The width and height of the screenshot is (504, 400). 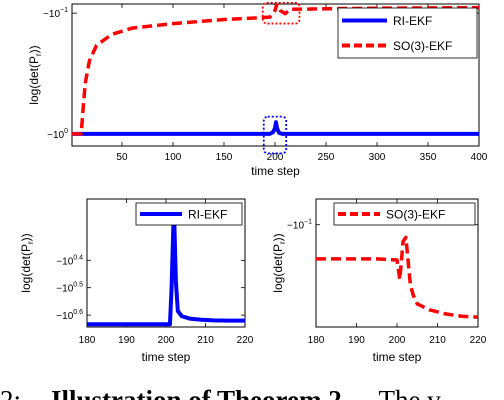 What do you see at coordinates (57, 134) in the screenshot?
I see `y-tick-label: −100` at bounding box center [57, 134].